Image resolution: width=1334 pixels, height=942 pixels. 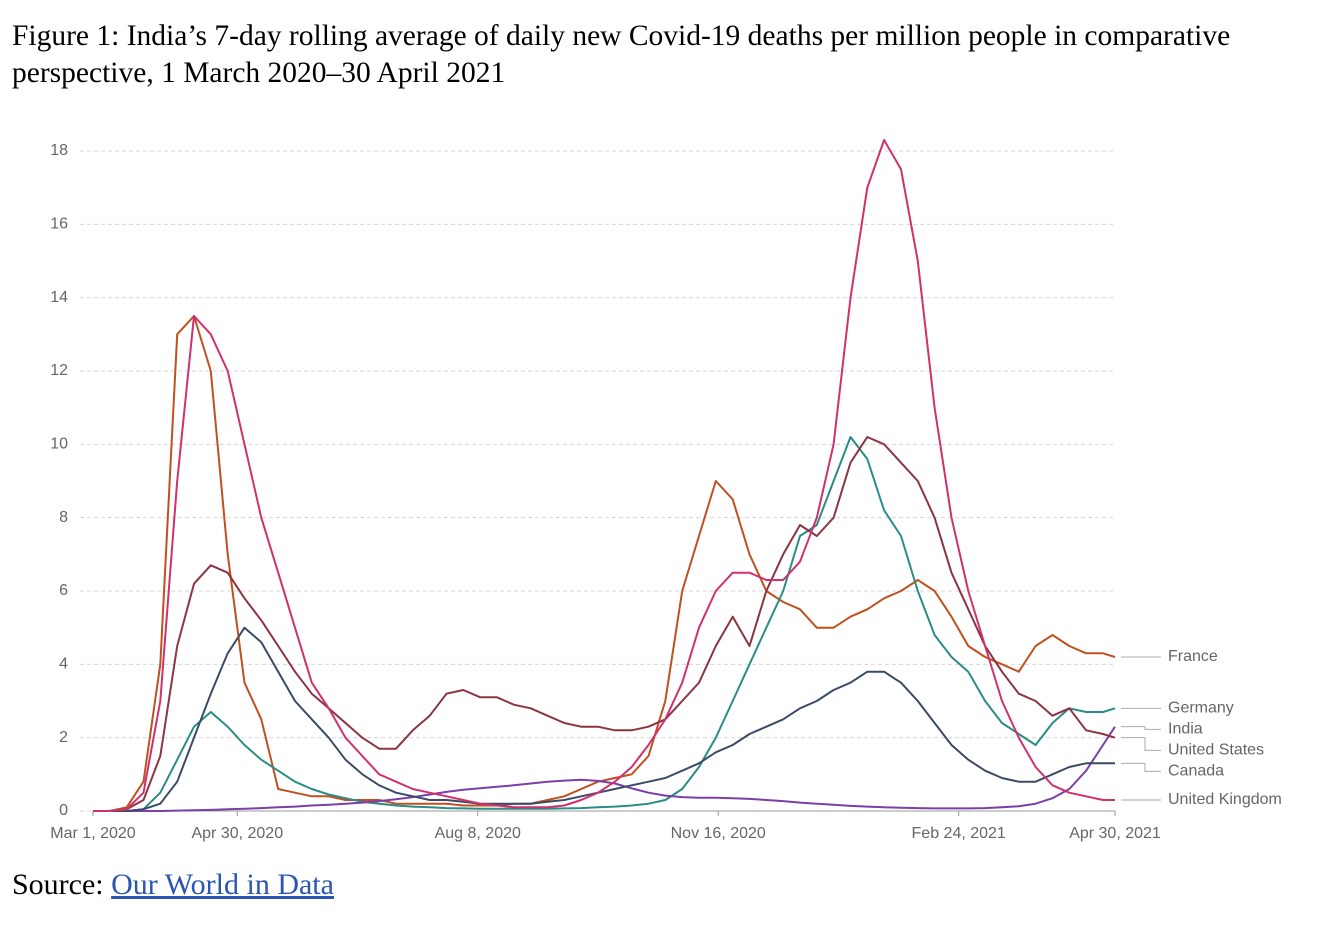 What do you see at coordinates (604, 769) in the screenshot?
I see `series-line` at bounding box center [604, 769].